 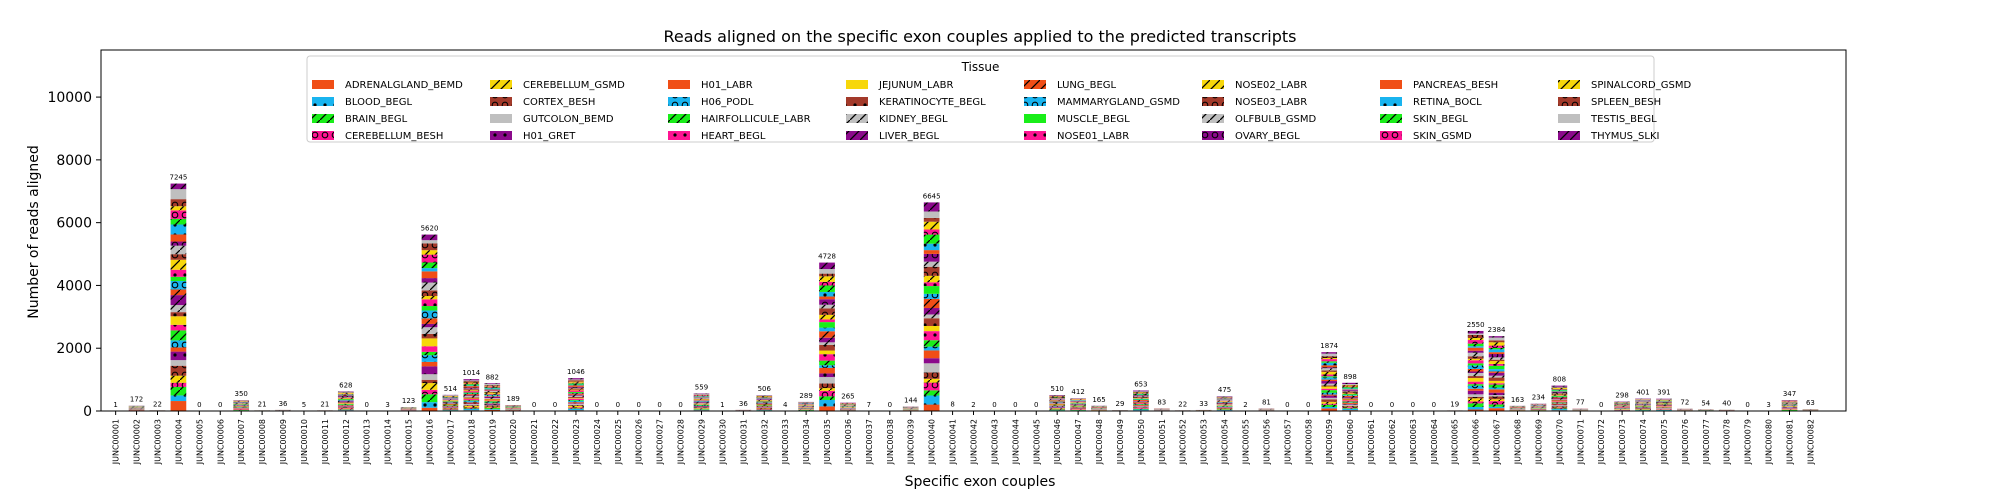 I want to click on legend-label: RETINA_BOCL, so click(x=1447, y=102).